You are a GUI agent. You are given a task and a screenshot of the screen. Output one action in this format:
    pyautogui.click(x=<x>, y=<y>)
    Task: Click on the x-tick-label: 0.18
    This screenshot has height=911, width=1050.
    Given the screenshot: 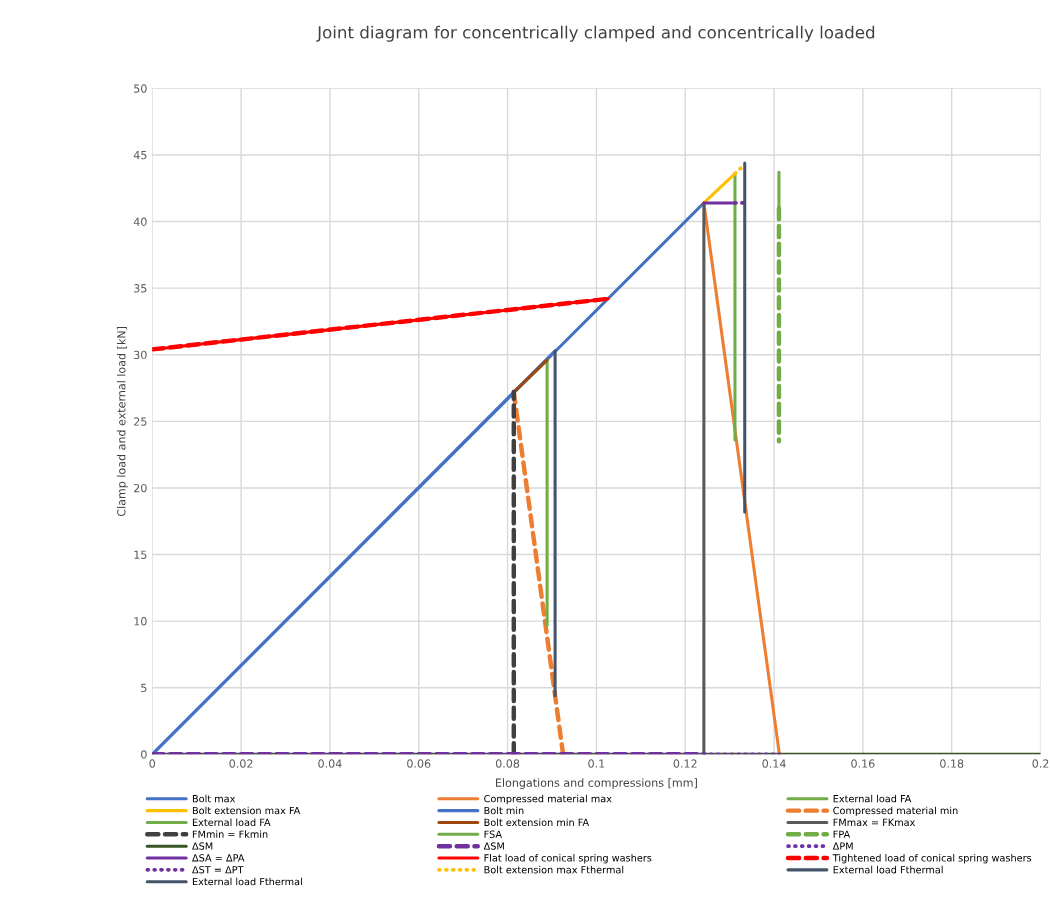 What is the action you would take?
    pyautogui.click(x=952, y=763)
    